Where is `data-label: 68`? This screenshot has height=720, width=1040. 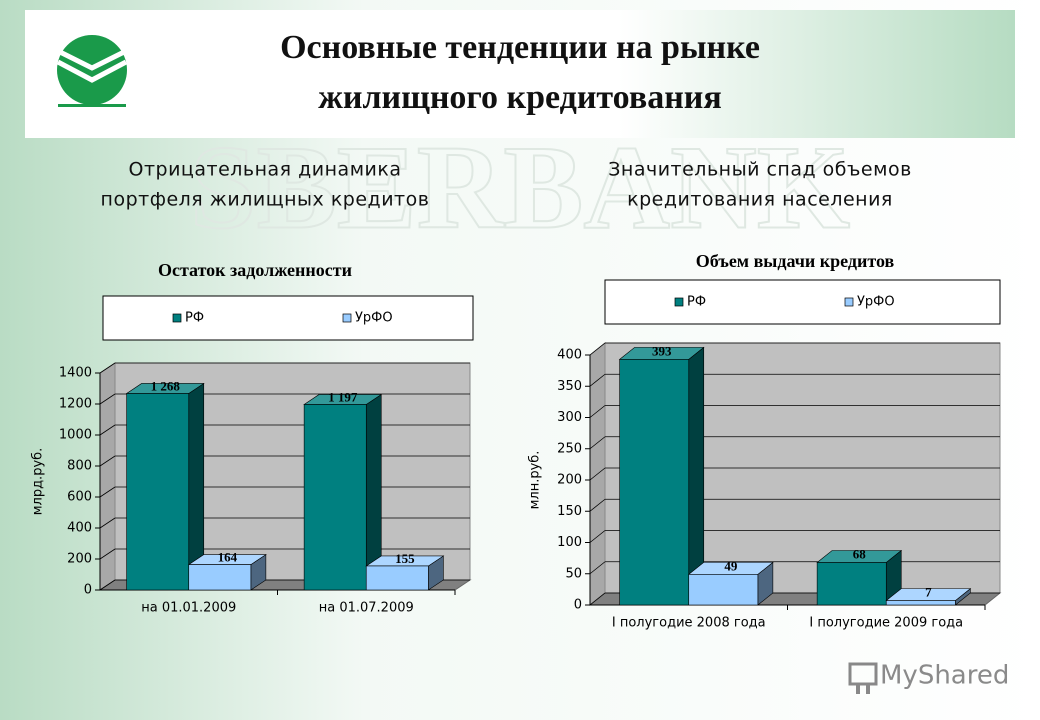 data-label: 68 is located at coordinates (860, 553).